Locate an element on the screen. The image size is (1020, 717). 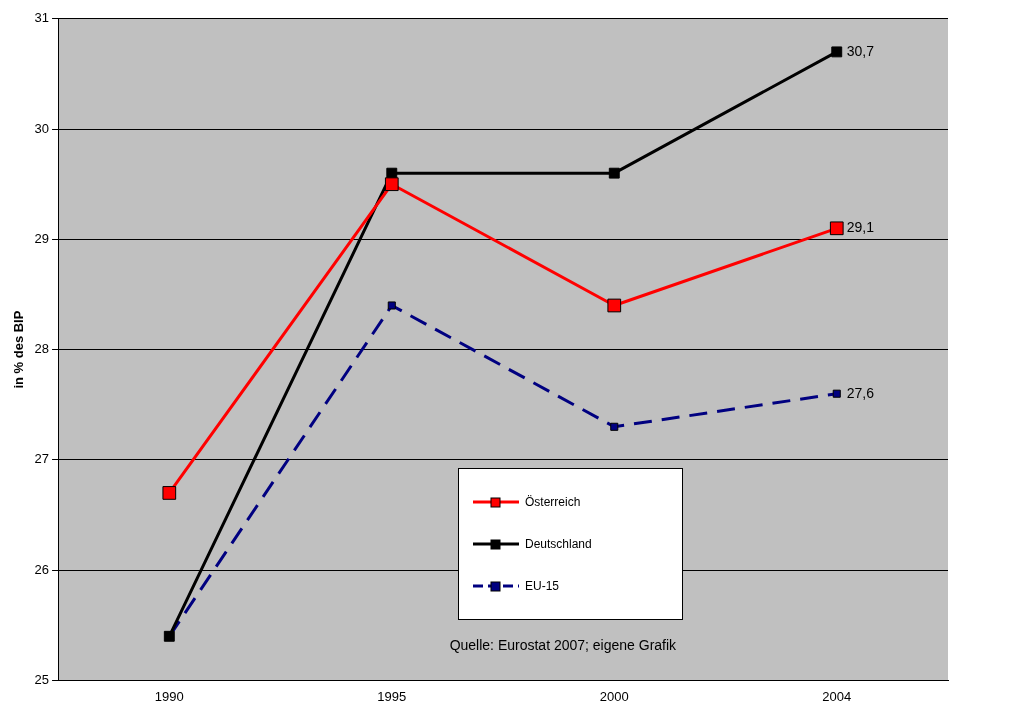
y-tick-label: 30 is located at coordinates (42, 128).